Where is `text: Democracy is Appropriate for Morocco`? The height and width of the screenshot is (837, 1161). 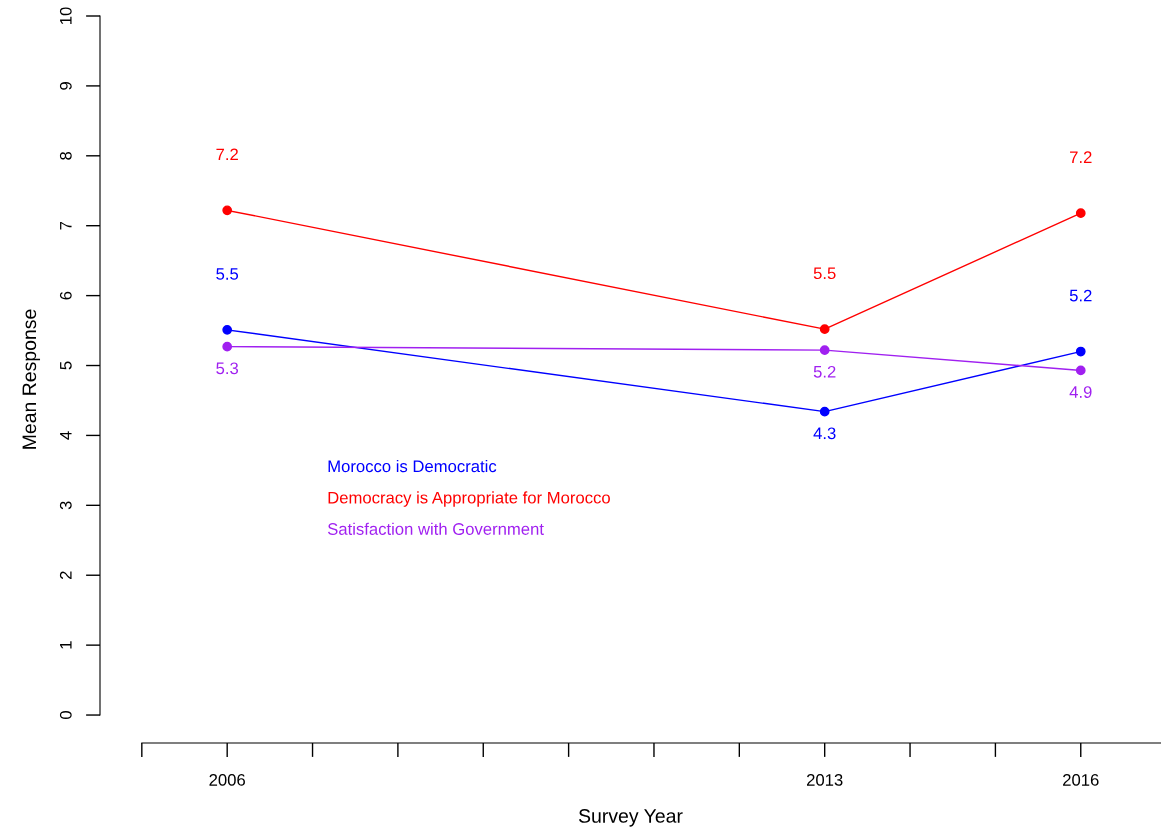 text: Democracy is Appropriate for Morocco is located at coordinates (469, 499).